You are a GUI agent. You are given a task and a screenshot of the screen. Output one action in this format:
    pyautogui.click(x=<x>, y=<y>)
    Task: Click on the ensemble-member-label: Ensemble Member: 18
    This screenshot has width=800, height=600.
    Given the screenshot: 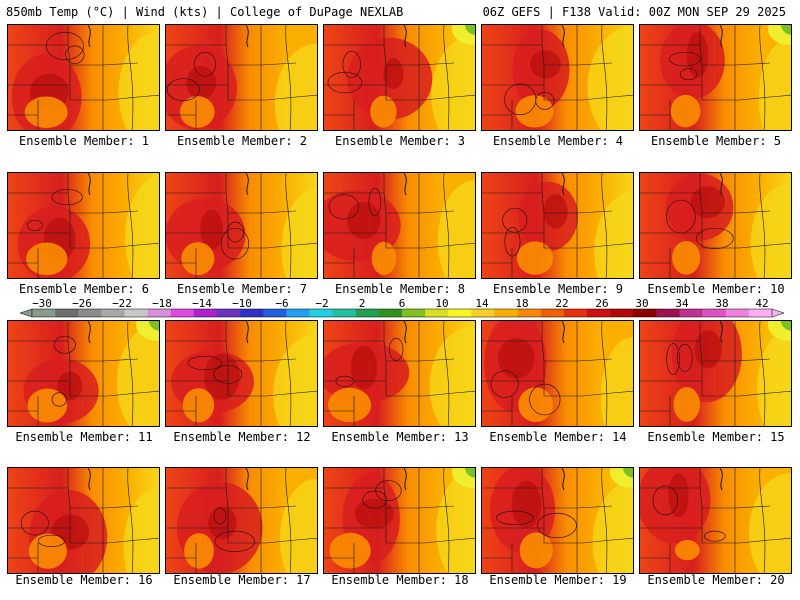 What is the action you would take?
    pyautogui.click(x=400, y=580)
    